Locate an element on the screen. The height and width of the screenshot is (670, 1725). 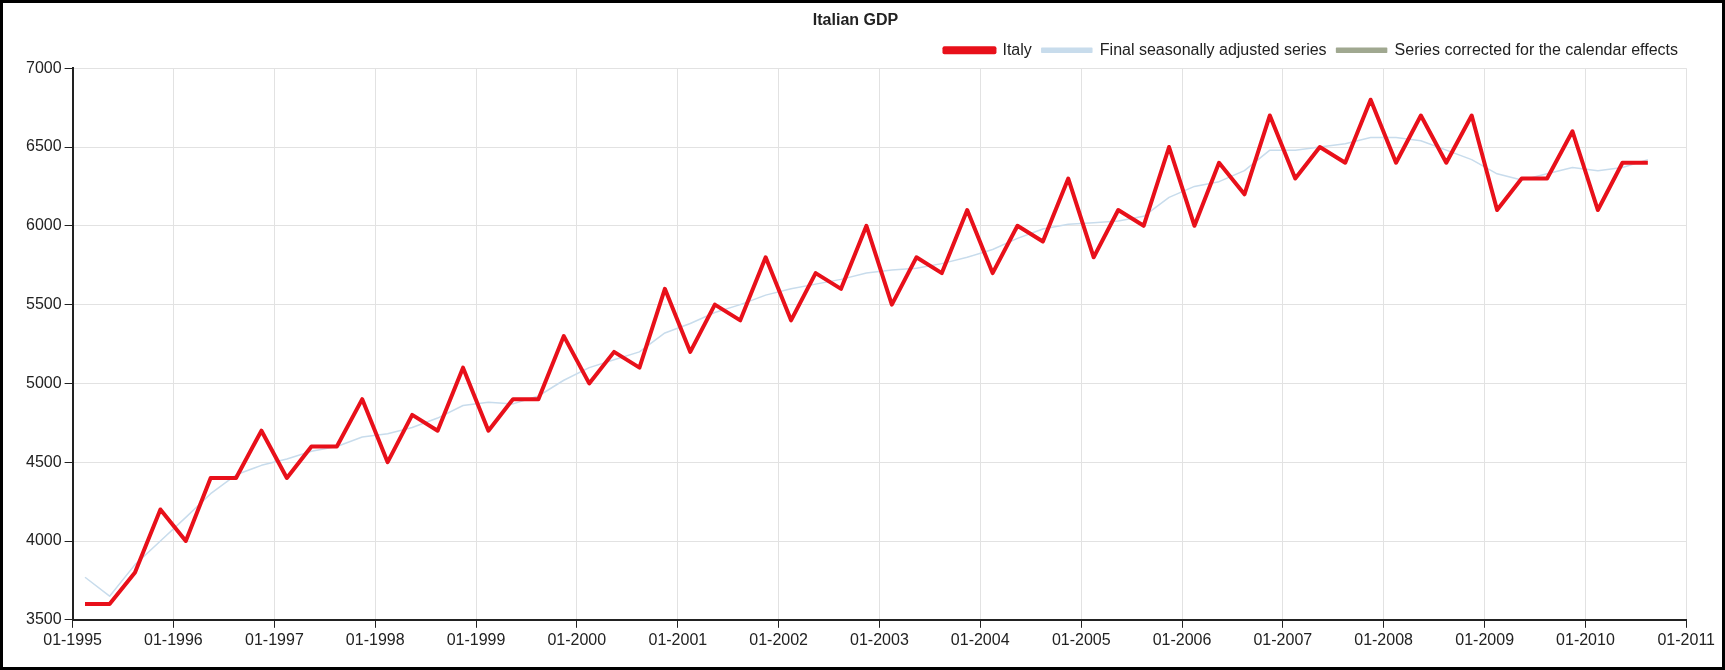
y-tick-label: 4500 is located at coordinates (44, 461).